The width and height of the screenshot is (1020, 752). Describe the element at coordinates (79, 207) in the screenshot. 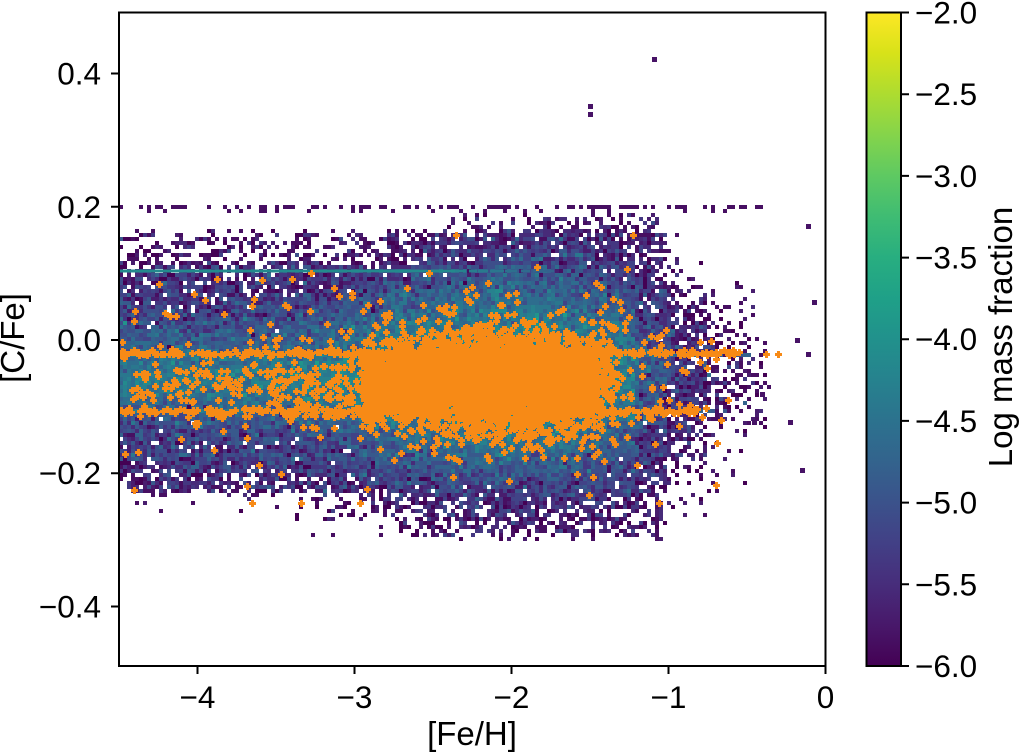

I see `svg-text: 0.2` at that location.